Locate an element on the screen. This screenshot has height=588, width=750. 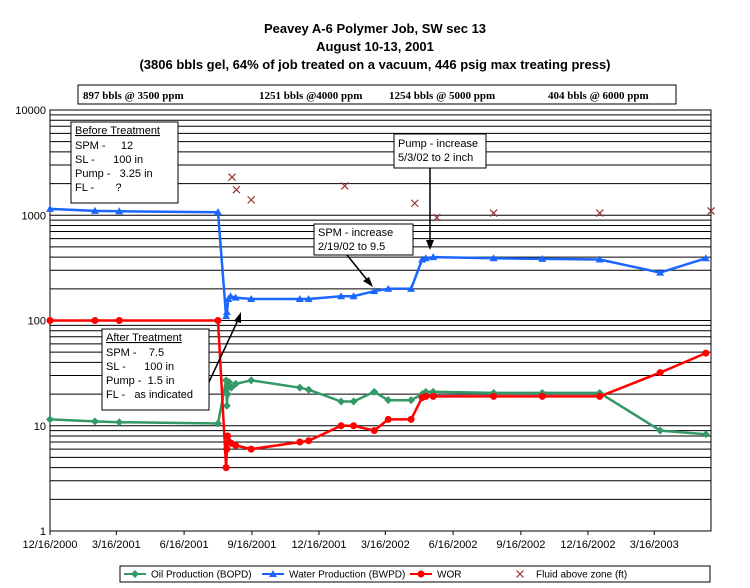
x-tick-label: 12/16/2001 is located at coordinates (318, 545).